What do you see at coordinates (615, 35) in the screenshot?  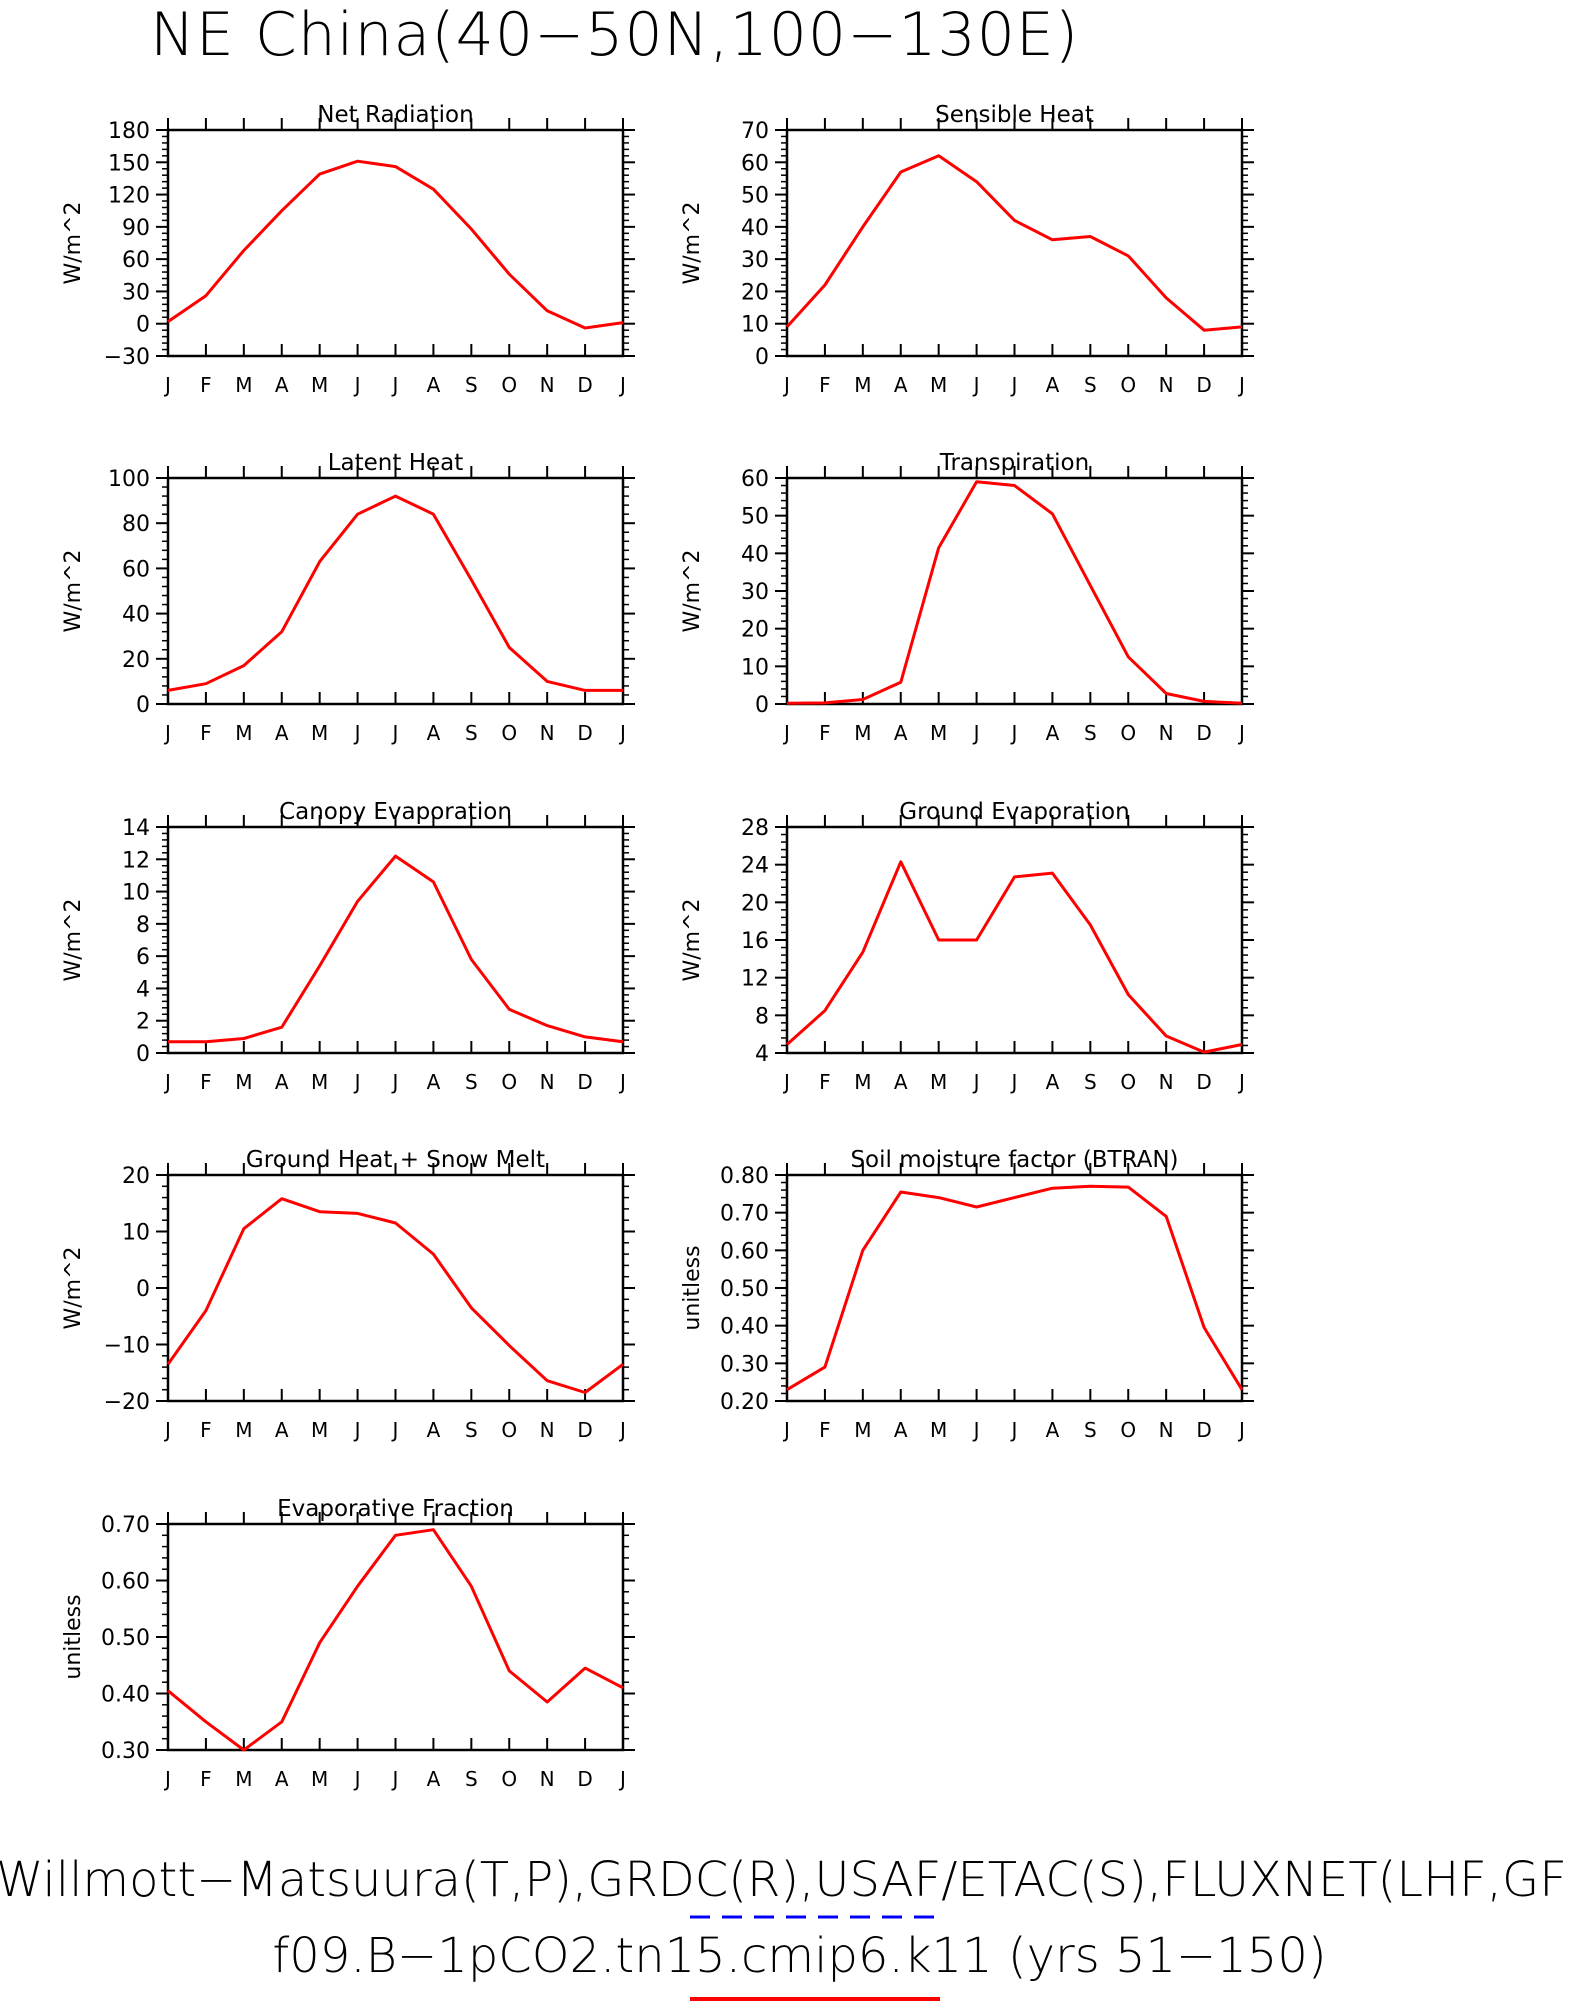 I see `figure-title: NE China(40−50N,100−130E)` at bounding box center [615, 35].